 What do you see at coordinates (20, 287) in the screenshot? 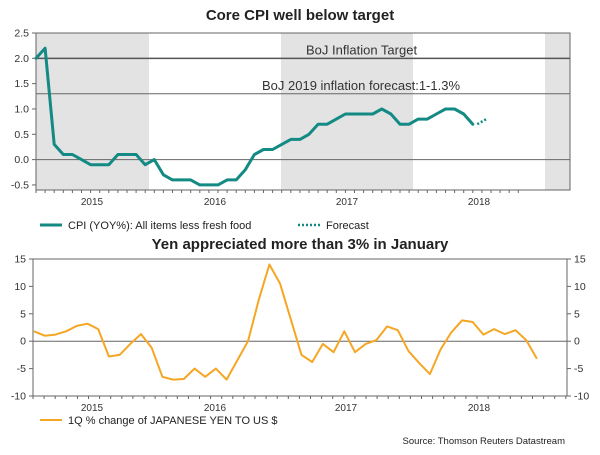
I see `y-tick-label-left: 10` at bounding box center [20, 287].